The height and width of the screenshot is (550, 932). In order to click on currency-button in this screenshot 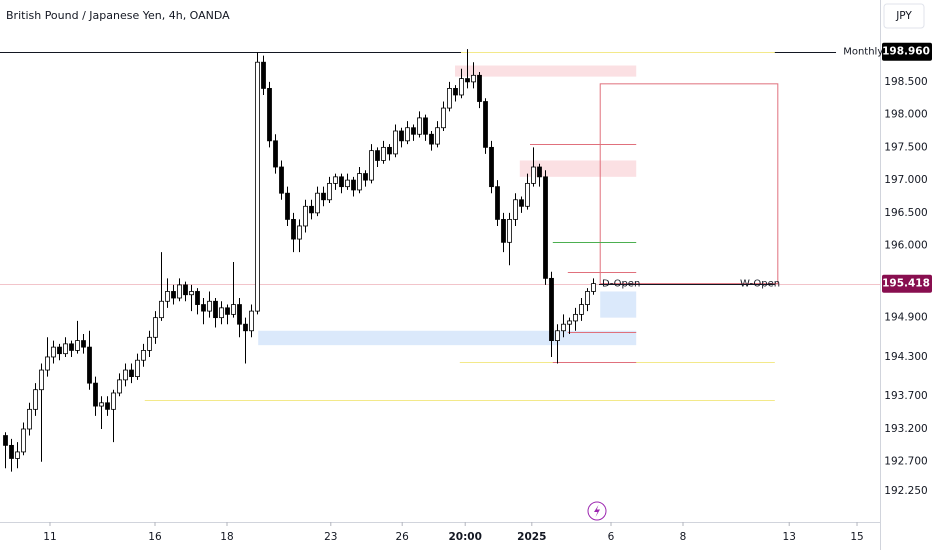, I will do `click(904, 16)`.